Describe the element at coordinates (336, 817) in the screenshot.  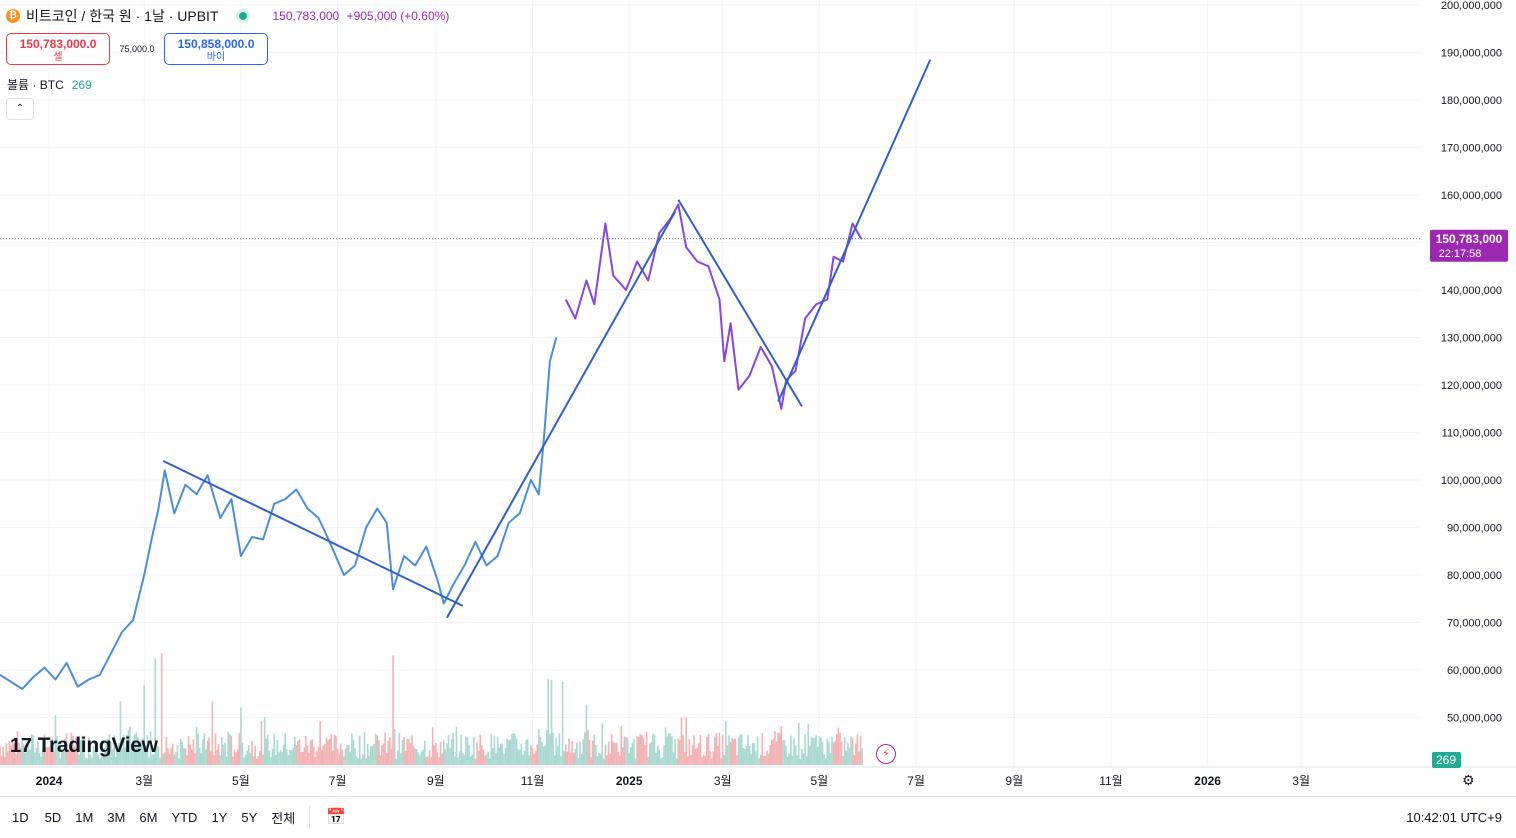
I see `go-to-date-icon: 📅` at that location.